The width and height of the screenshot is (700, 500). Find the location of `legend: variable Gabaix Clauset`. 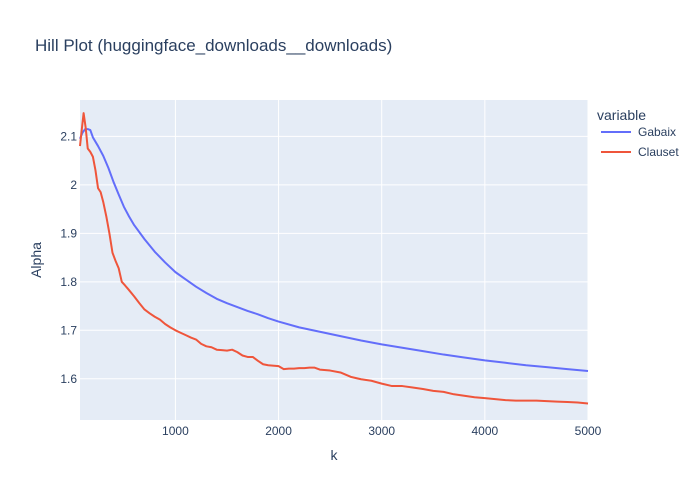

legend: variable Gabaix Clauset is located at coordinates (638, 133).